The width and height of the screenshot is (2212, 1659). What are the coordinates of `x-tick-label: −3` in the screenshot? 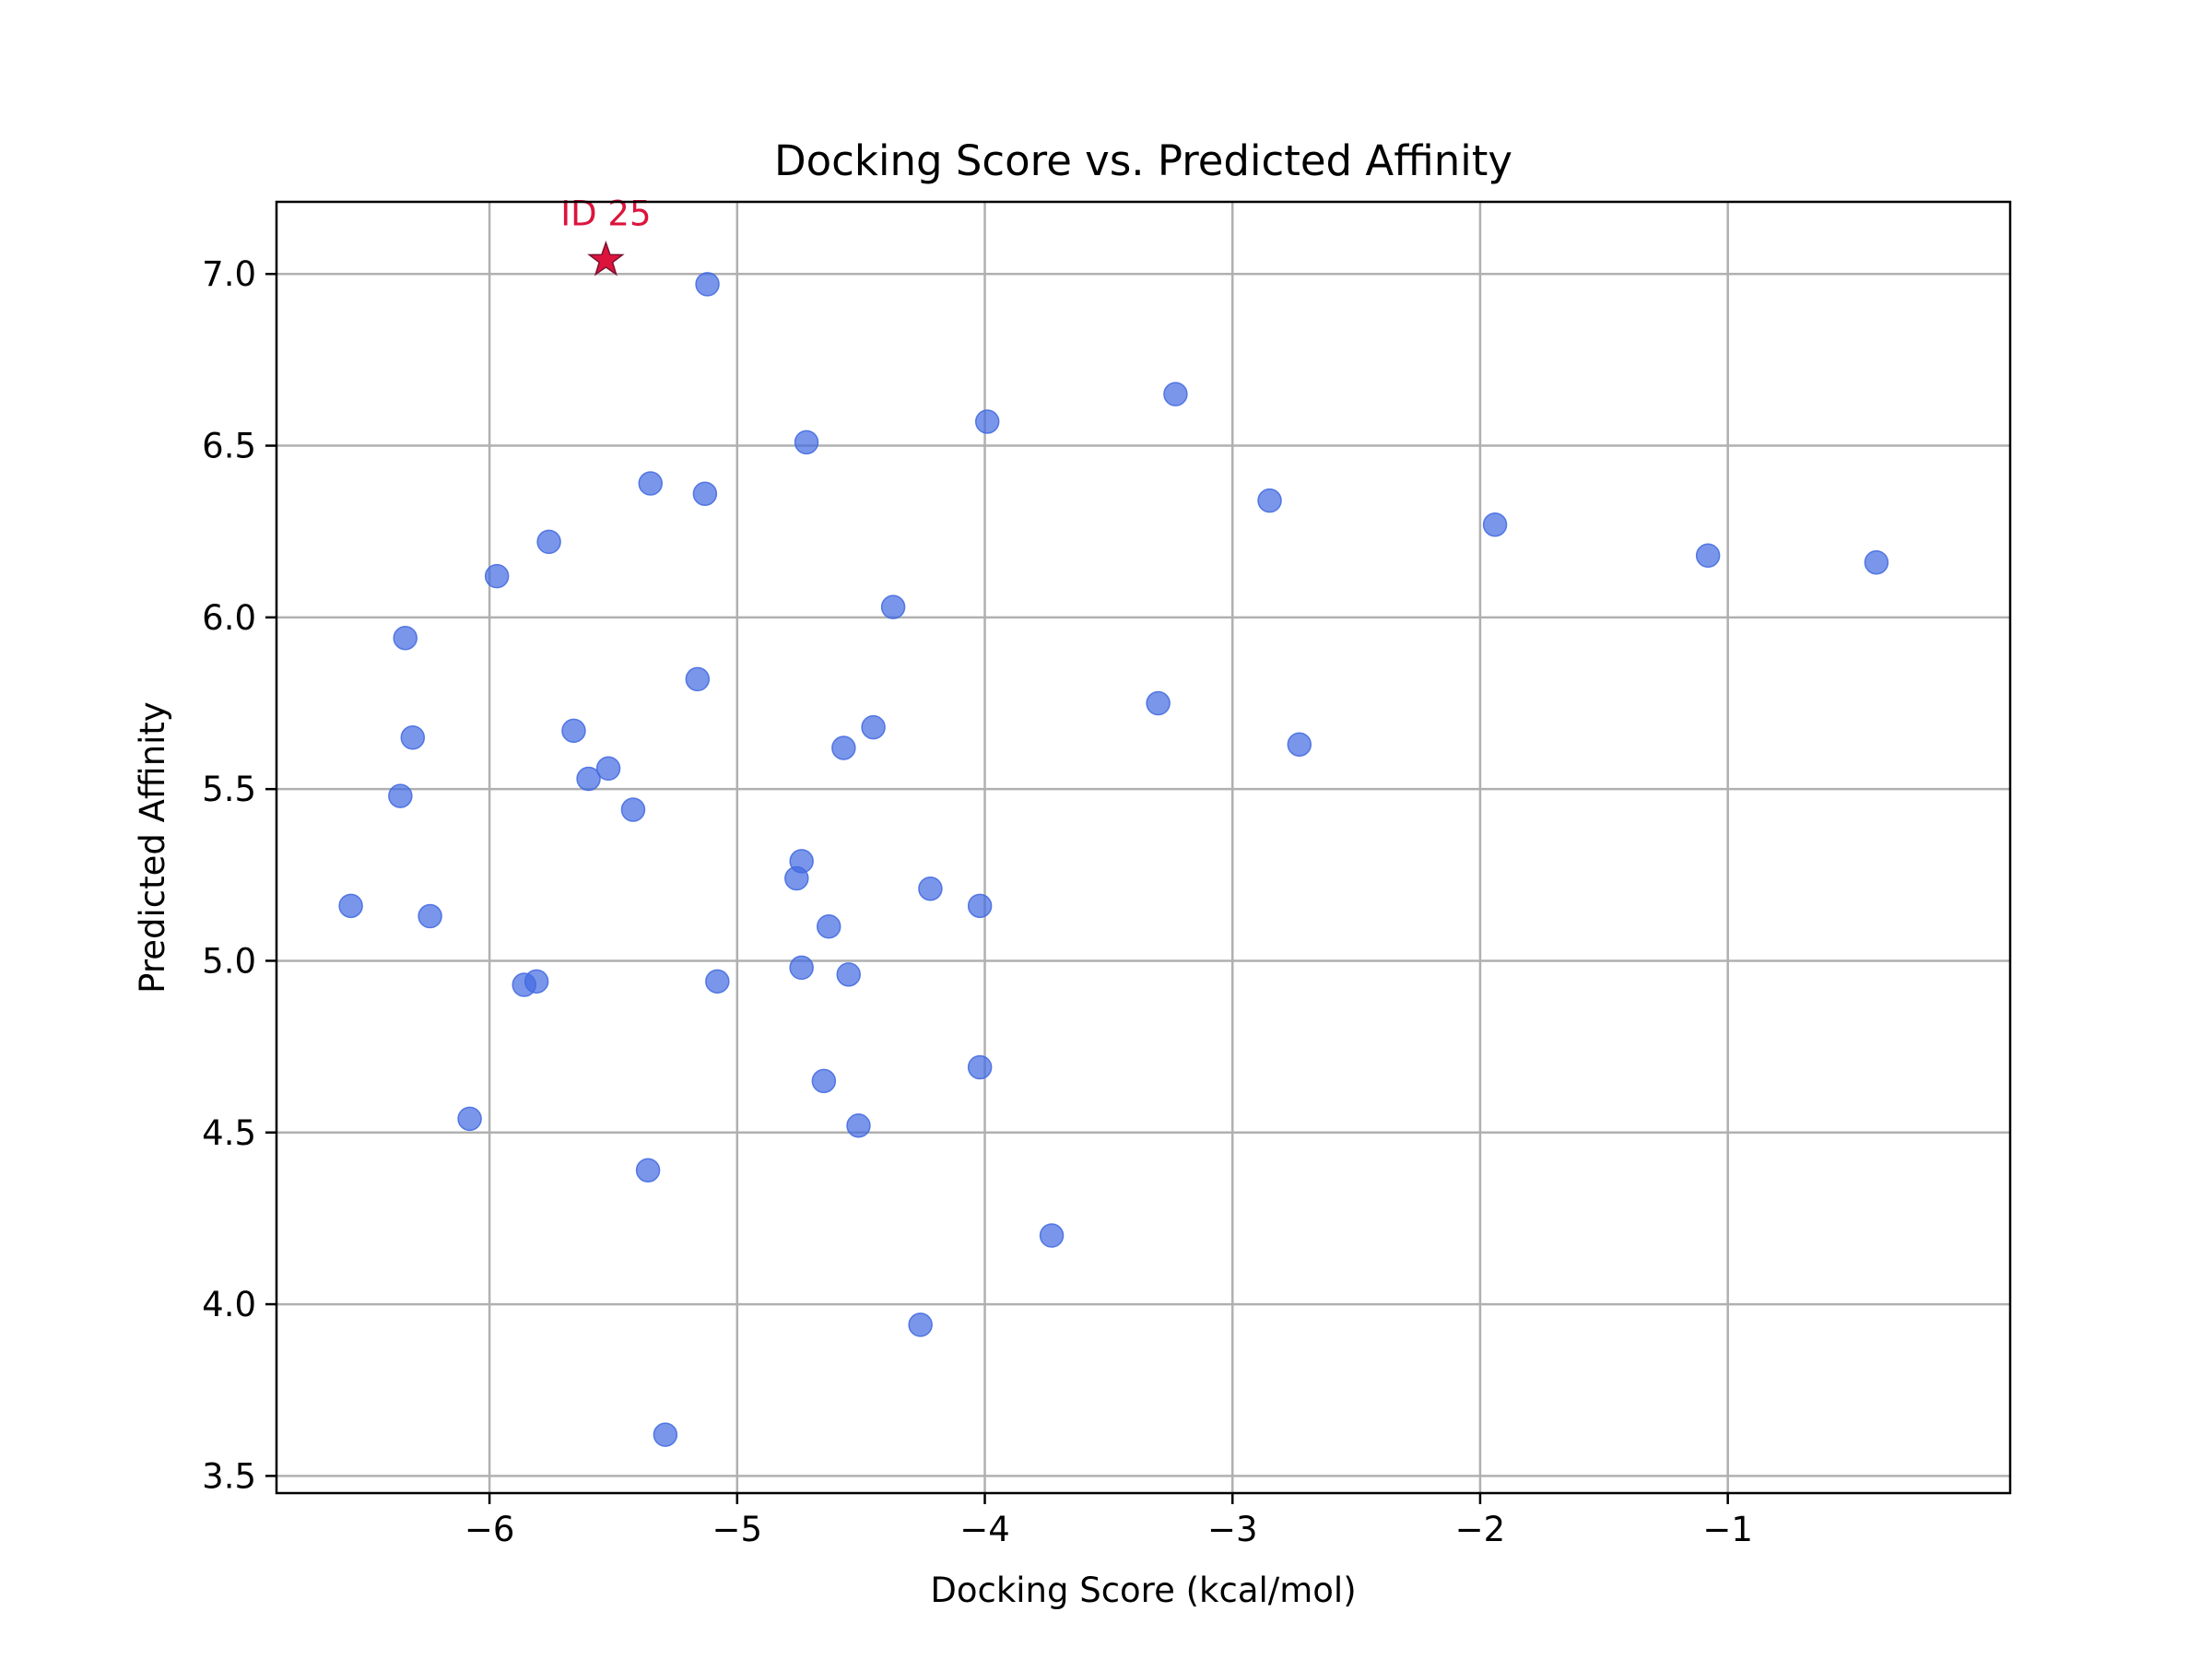 It's located at (1232, 1529).